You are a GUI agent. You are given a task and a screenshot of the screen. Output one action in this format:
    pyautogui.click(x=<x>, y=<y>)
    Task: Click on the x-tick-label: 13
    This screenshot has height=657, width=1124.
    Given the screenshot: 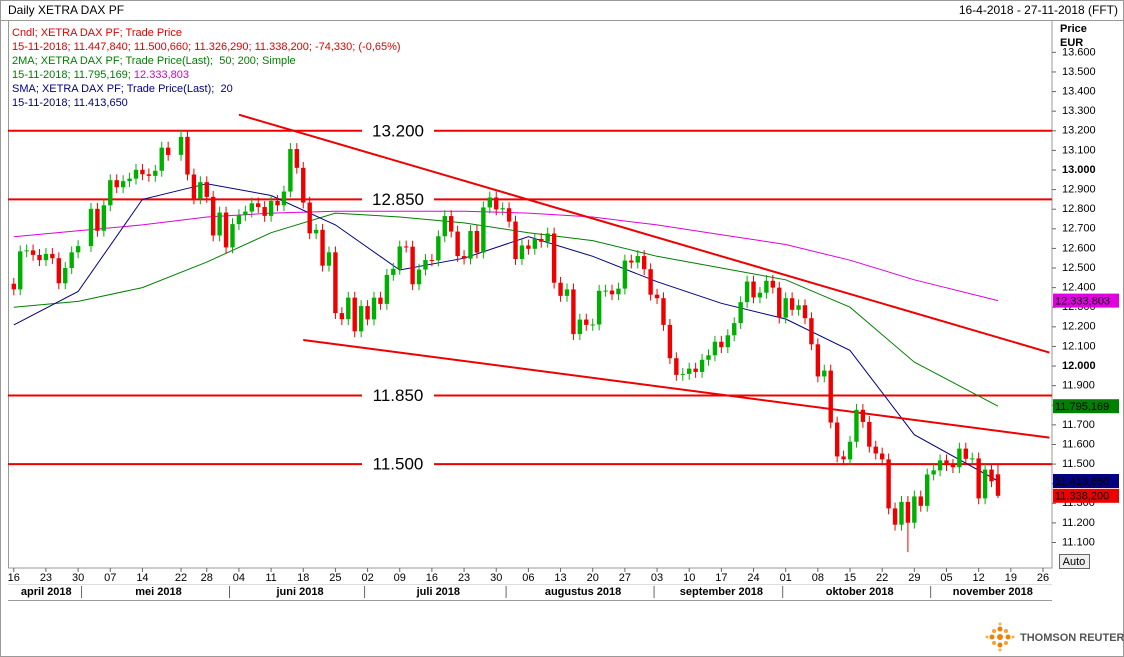 What is the action you would take?
    pyautogui.click(x=560, y=578)
    